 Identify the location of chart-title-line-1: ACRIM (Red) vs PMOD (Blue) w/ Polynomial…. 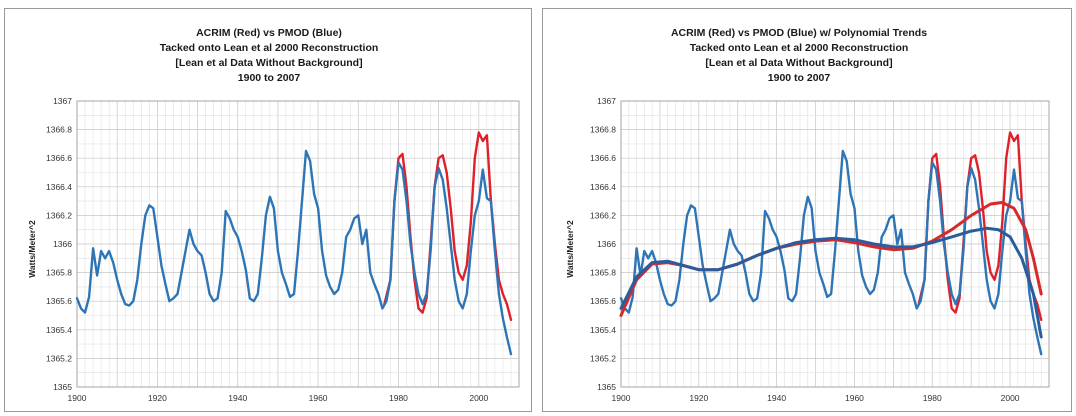
(799, 33).